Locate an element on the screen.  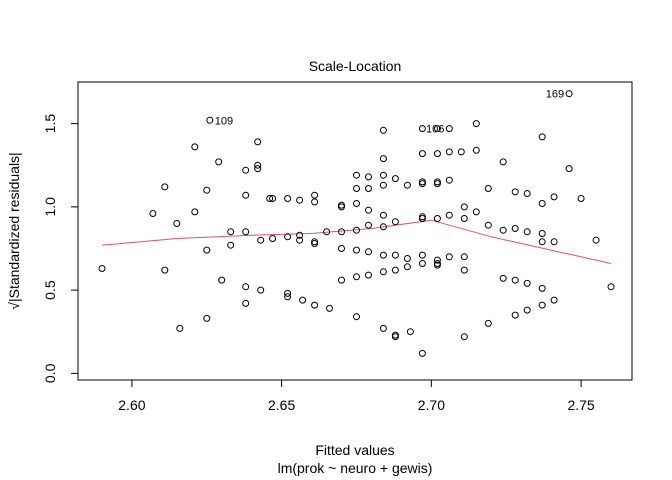
smoother-line is located at coordinates (356, 241).